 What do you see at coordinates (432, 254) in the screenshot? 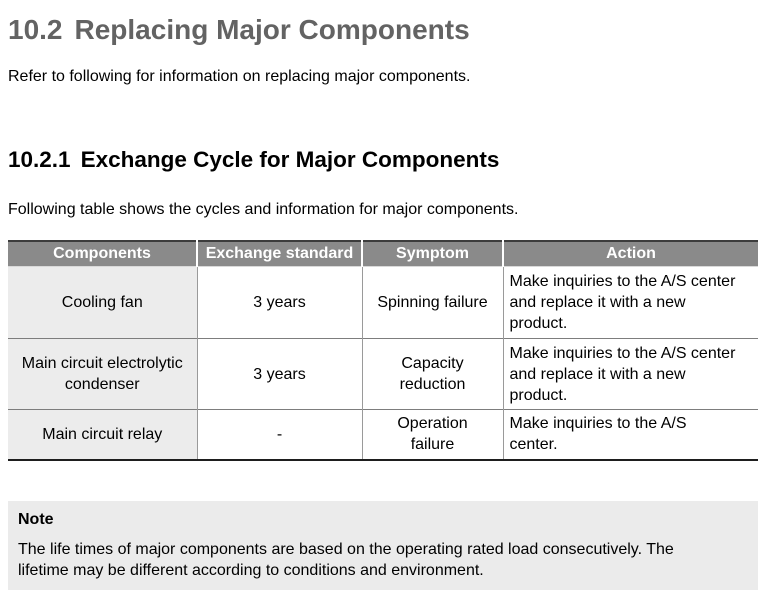
I see `column-header-symptom: Symptom` at bounding box center [432, 254].